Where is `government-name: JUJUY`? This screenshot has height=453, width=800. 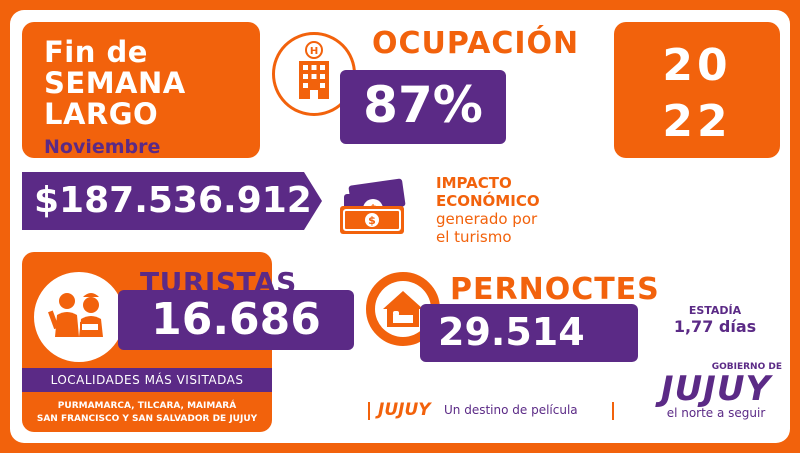 government-name: JUJUY is located at coordinates (716, 389).